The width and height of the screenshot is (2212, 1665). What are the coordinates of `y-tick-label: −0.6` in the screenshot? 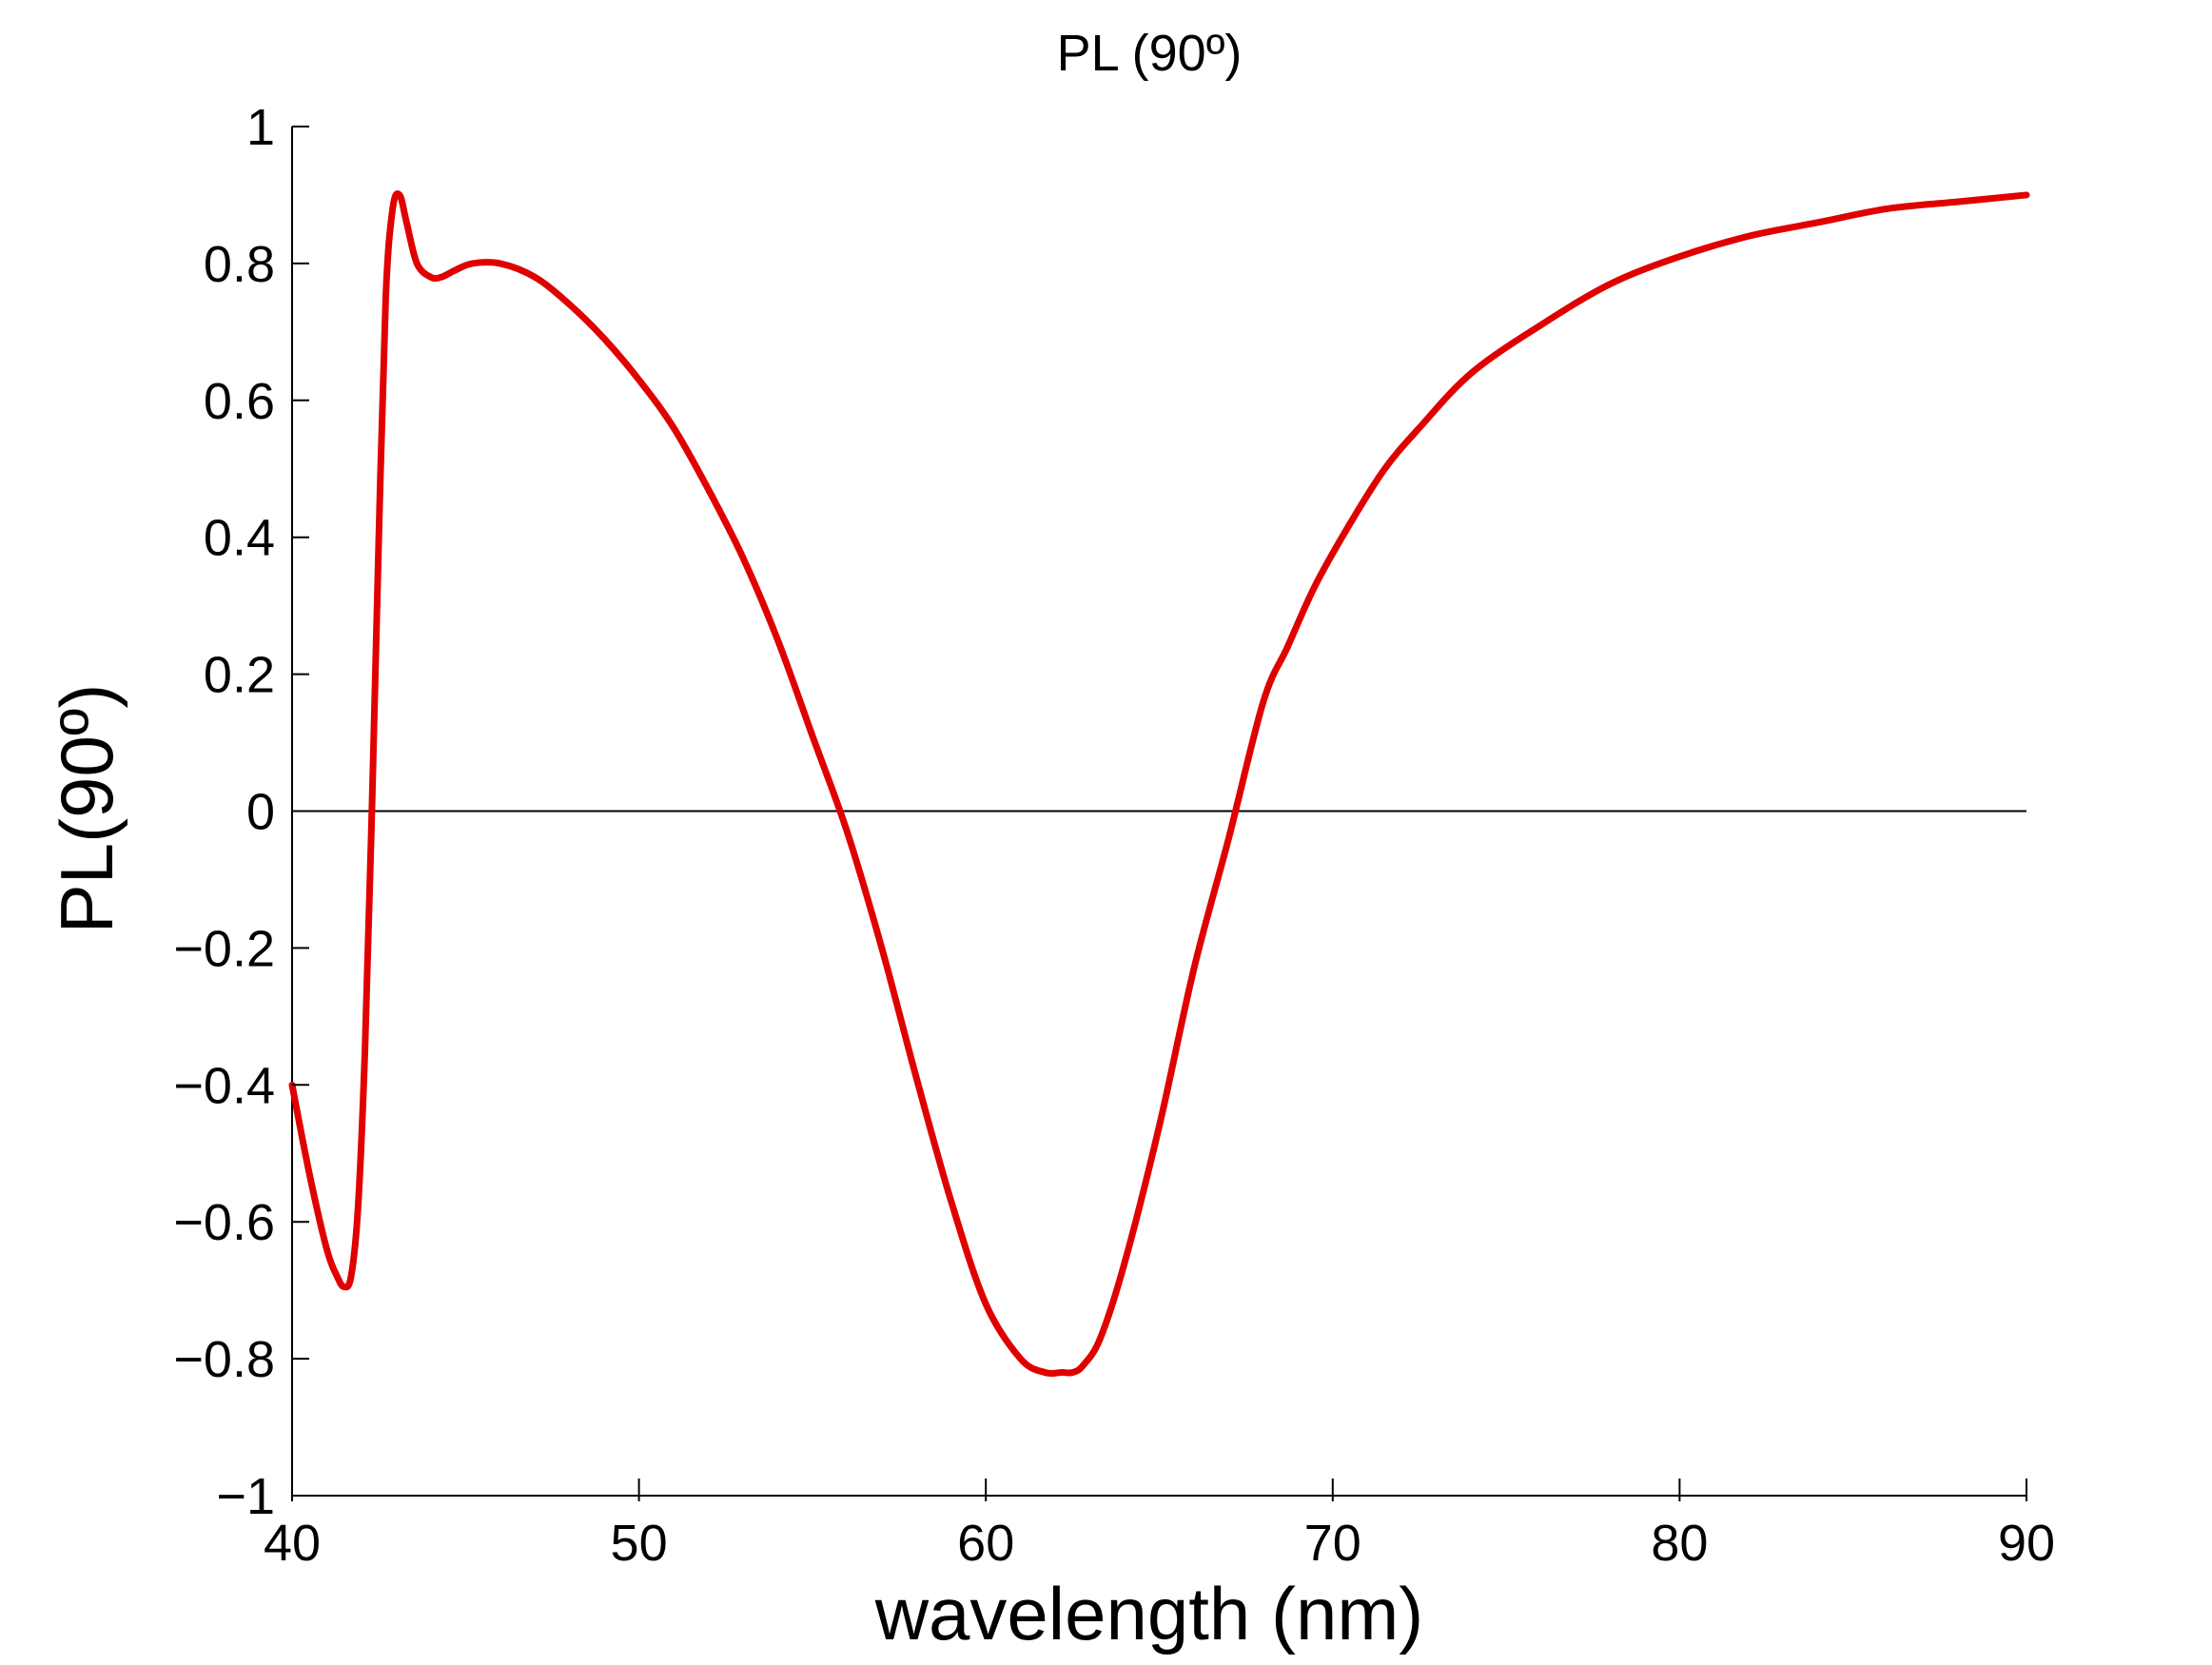 It's located at (224, 1223).